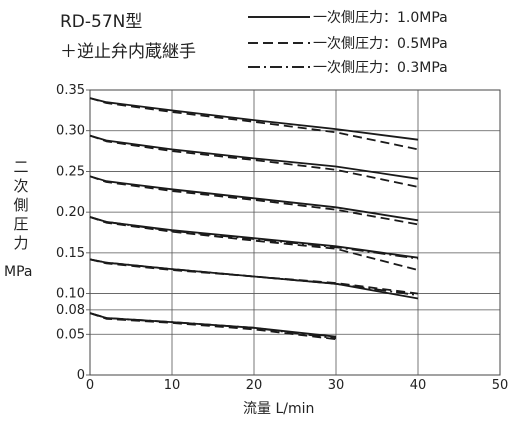  I want to click on y-tick-label: 0.25, so click(70, 171).